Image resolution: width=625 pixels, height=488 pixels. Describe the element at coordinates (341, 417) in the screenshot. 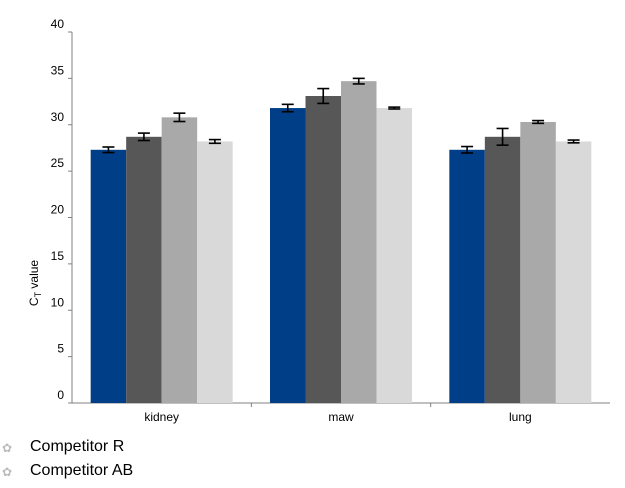

I see `x-tick-label: maw` at that location.